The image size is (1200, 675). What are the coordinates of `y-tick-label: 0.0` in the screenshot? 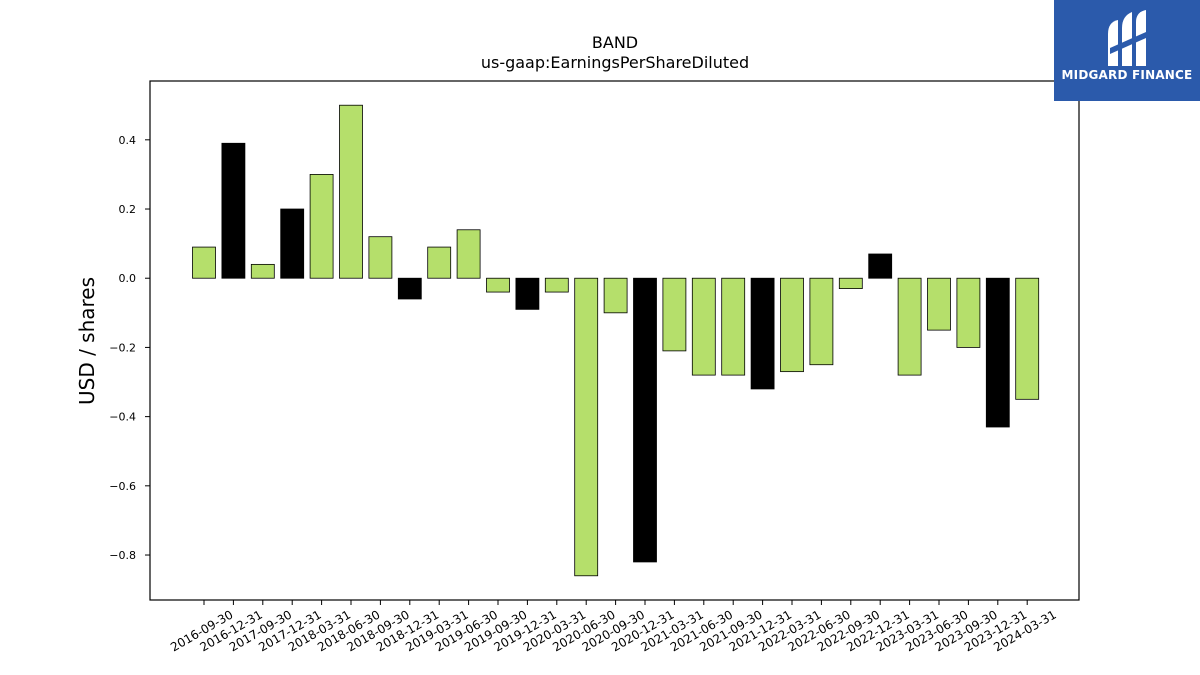 It's located at (128, 278).